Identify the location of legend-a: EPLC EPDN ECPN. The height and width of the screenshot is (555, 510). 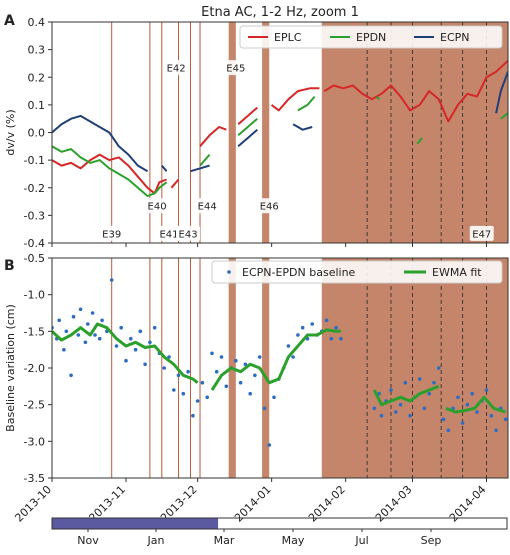
(371, 37).